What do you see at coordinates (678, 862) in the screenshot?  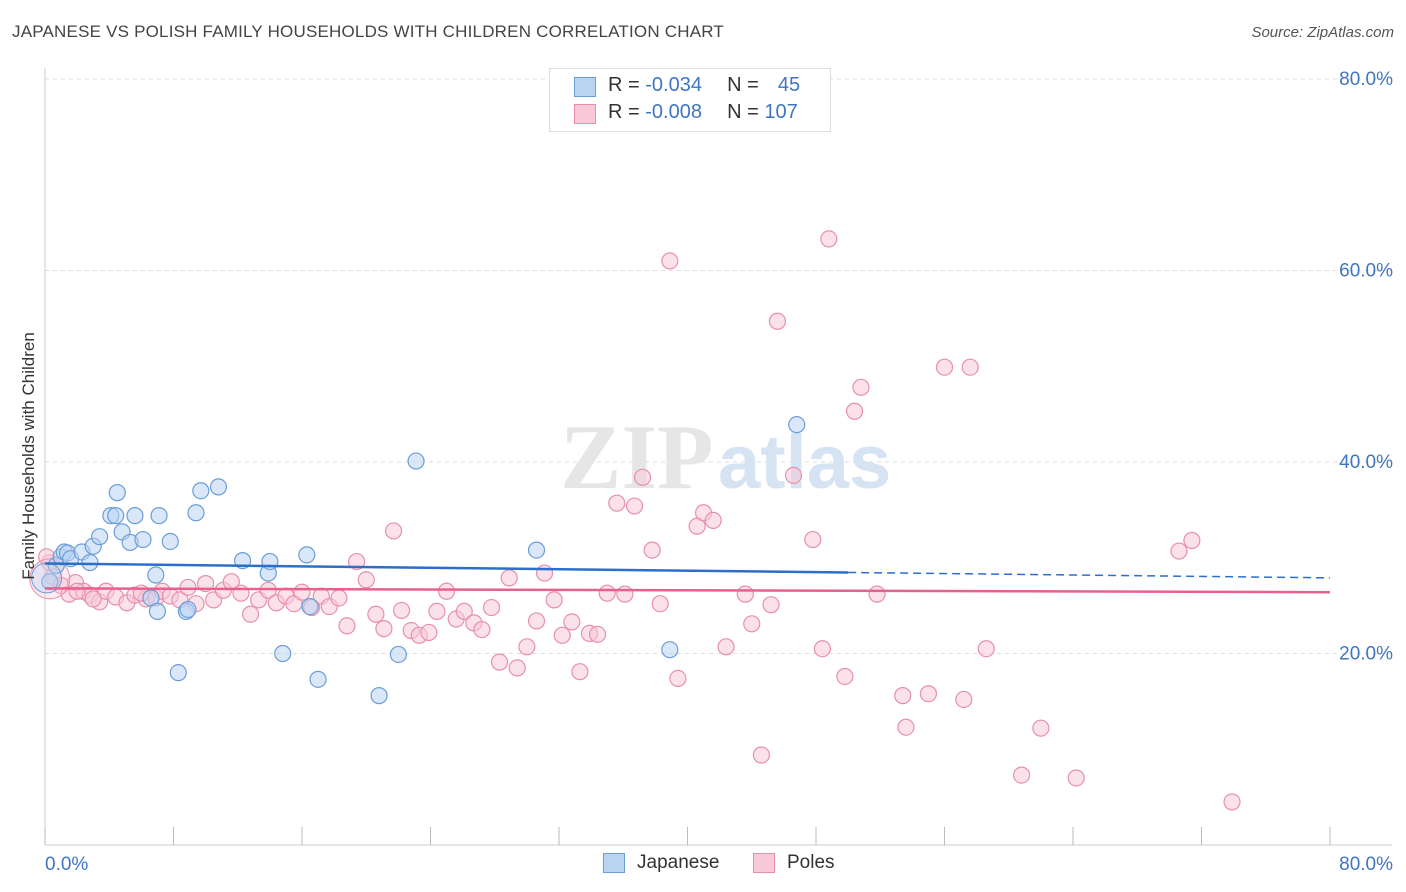 I see `japanese-legend-label: Japanese` at bounding box center [678, 862].